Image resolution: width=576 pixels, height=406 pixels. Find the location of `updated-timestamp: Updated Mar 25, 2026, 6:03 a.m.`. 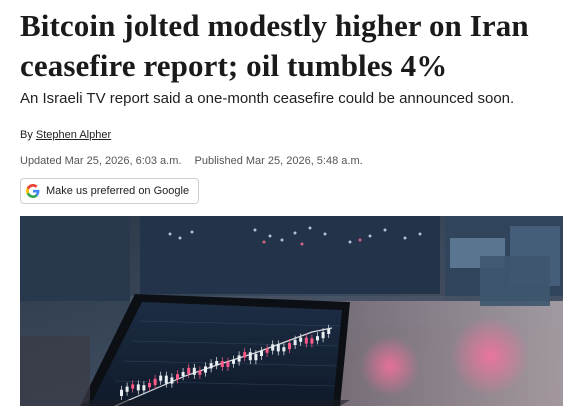

updated-timestamp: Updated Mar 25, 2026, 6:03 a.m. is located at coordinates (101, 161).